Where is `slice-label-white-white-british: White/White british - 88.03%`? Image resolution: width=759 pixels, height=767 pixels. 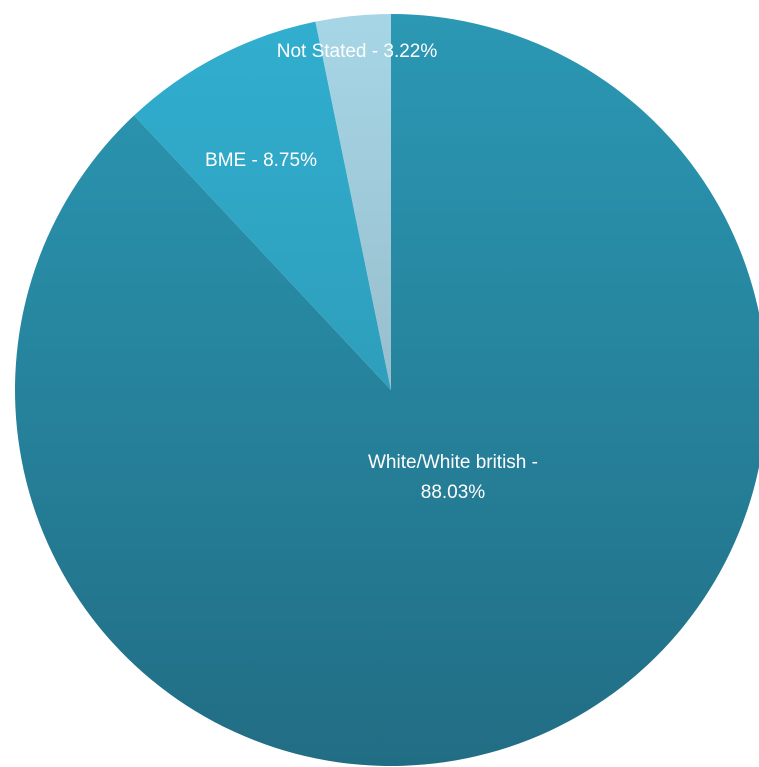 slice-label-white-white-british: White/White british - 88.03% is located at coordinates (453, 477).